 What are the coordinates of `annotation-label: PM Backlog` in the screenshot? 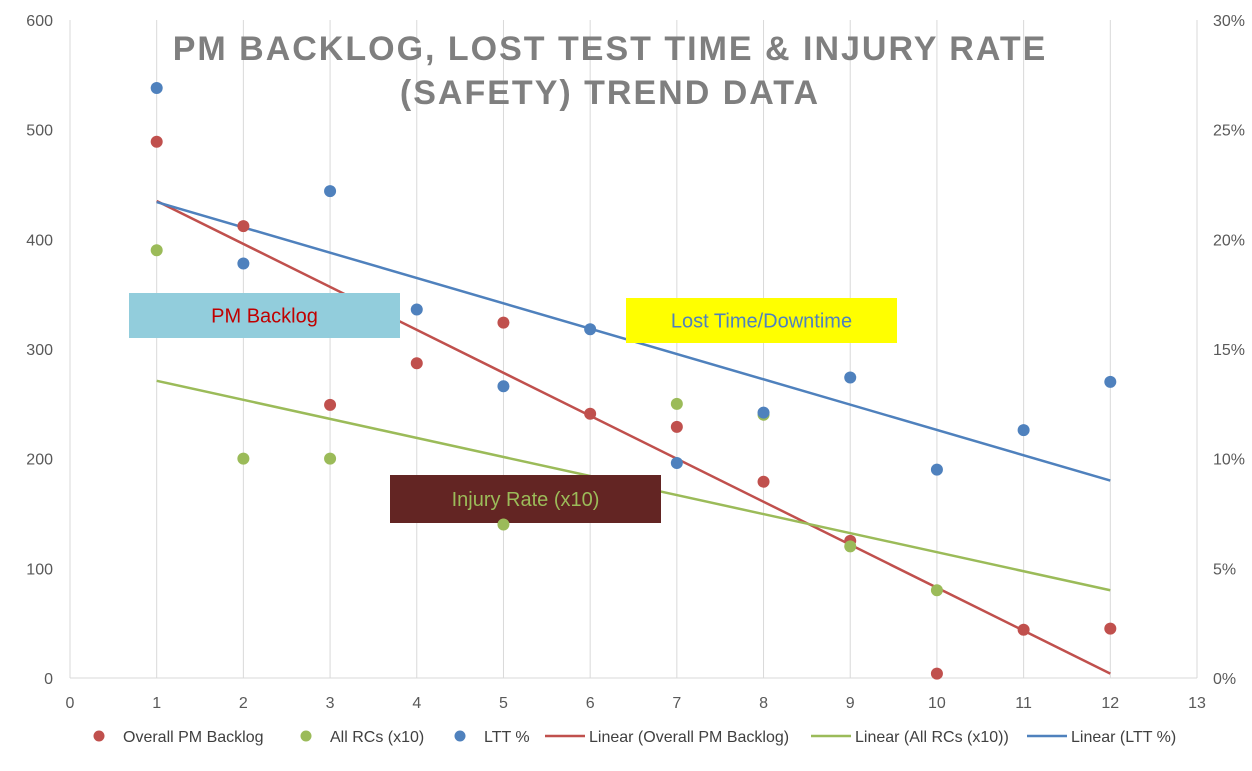 It's located at (264, 317).